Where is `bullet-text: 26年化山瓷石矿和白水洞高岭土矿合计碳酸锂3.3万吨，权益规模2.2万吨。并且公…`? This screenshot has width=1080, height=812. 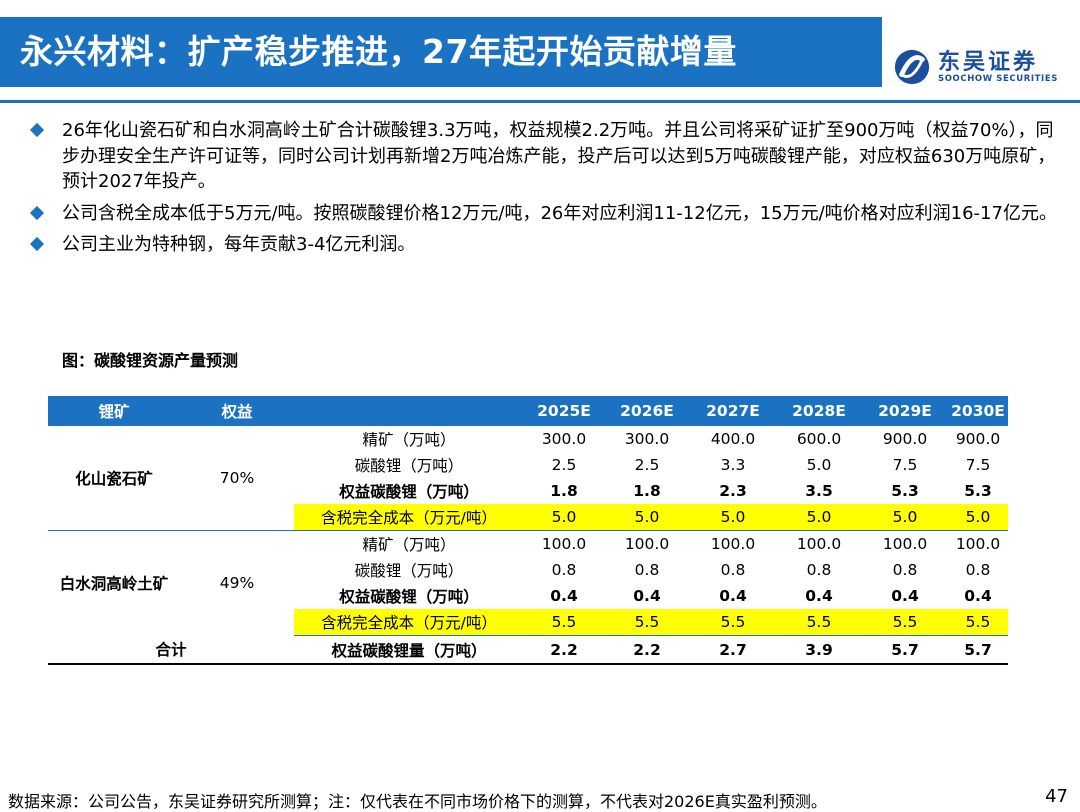 bullet-text: 26年化山瓷石矿和白水洞高岭土矿合计碳酸锂3.3万吨，权益规模2.2万吨。并且公… is located at coordinates (559, 156).